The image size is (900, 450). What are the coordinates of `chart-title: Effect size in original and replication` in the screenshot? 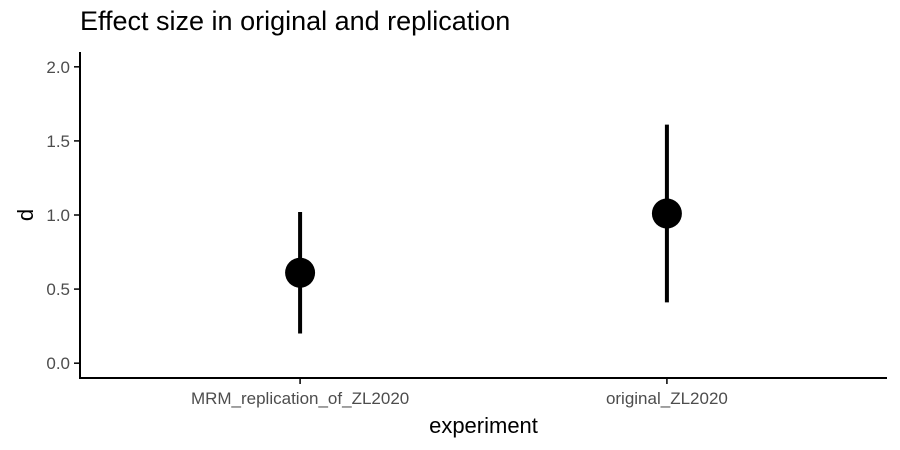 It's located at (295, 21).